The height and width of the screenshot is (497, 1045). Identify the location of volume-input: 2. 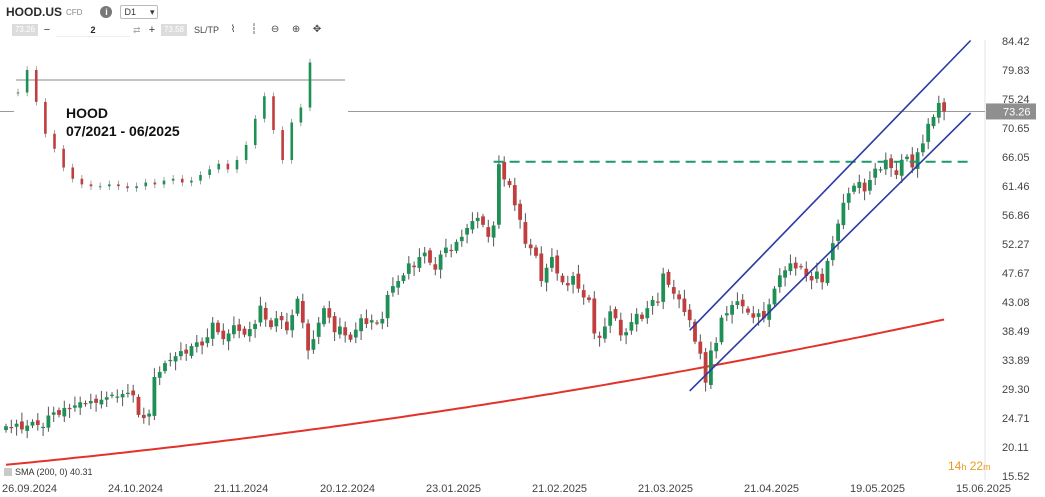
(93, 30).